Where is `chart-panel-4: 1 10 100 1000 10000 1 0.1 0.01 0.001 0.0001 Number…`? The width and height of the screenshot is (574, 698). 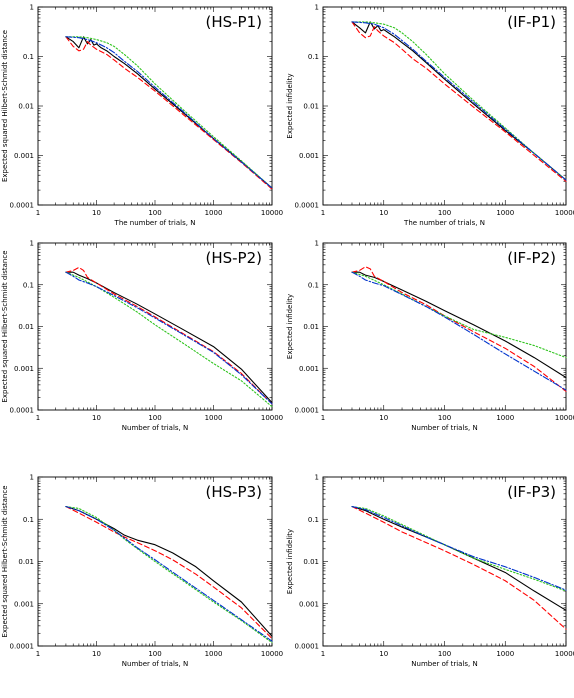
chart-panel-4: 1 10 100 1000 10000 1 0.1 0.01 0.001 0.0001 Number… is located at coordinates (430, 336).